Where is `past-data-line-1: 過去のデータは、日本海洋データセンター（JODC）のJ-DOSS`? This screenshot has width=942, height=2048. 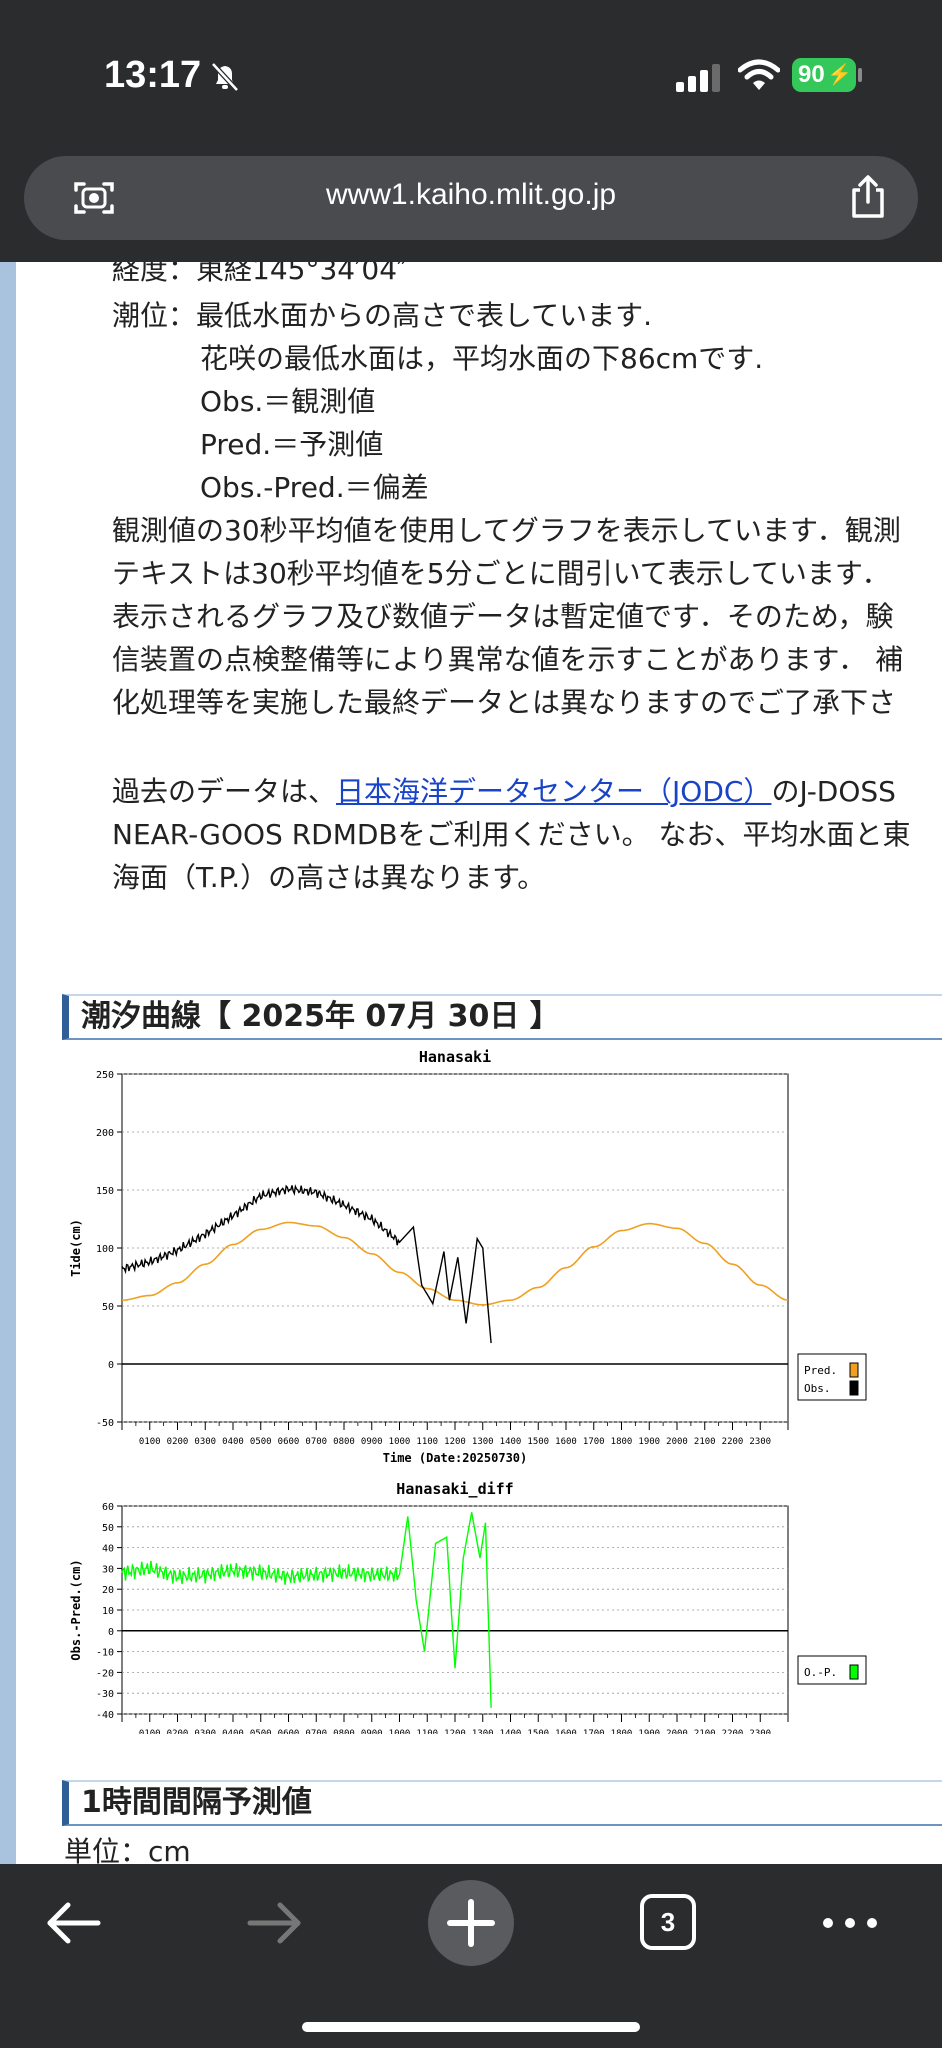
past-data-line-1: 過去のデータは、日本海洋データセンター（JODC）のJ-DOSS is located at coordinates (504, 790).